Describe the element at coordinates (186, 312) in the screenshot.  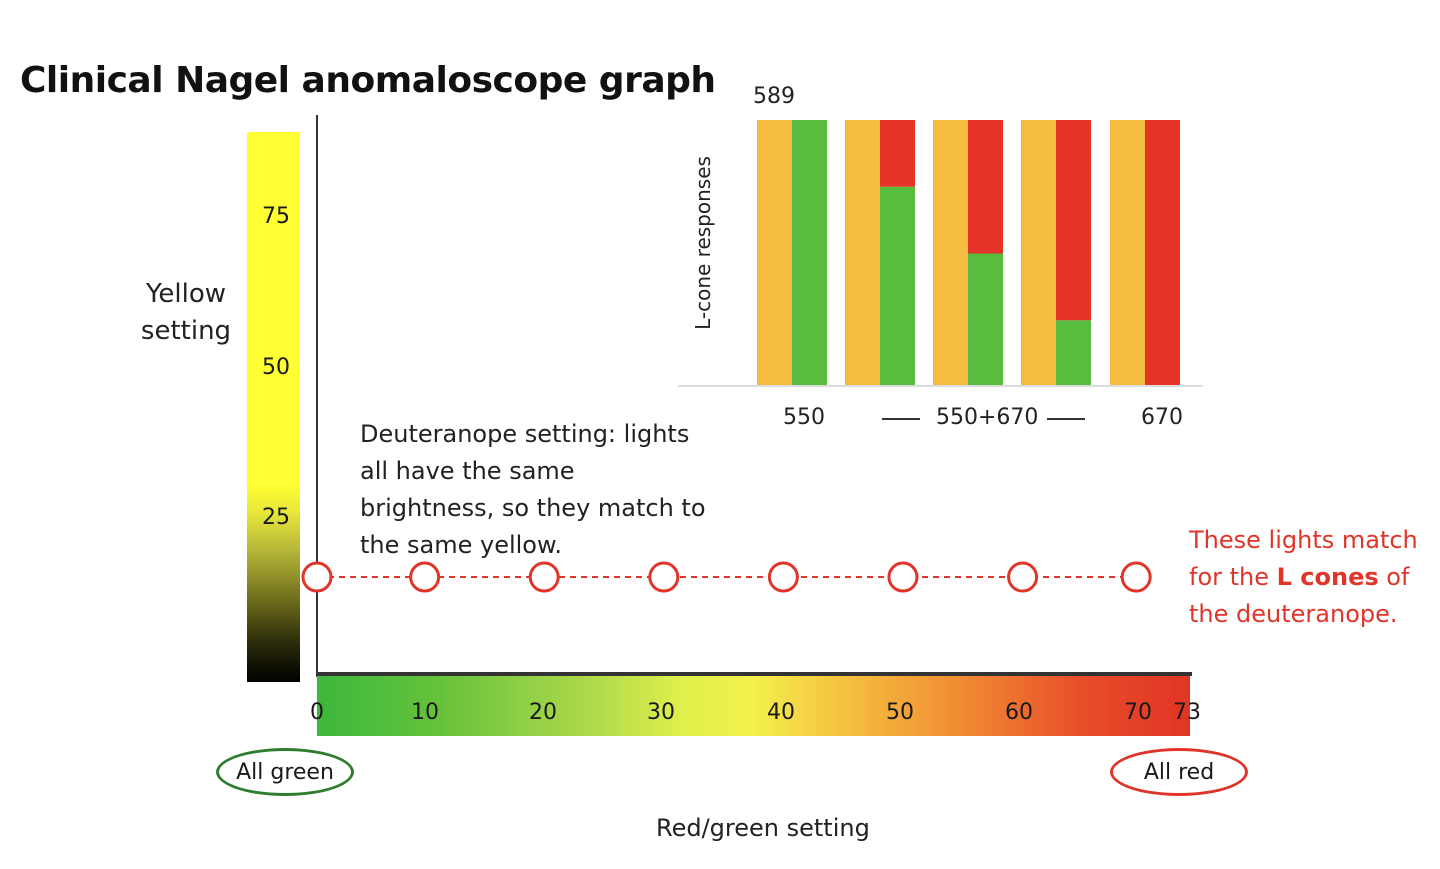
I see `y-axis-label: Yellow setting` at that location.